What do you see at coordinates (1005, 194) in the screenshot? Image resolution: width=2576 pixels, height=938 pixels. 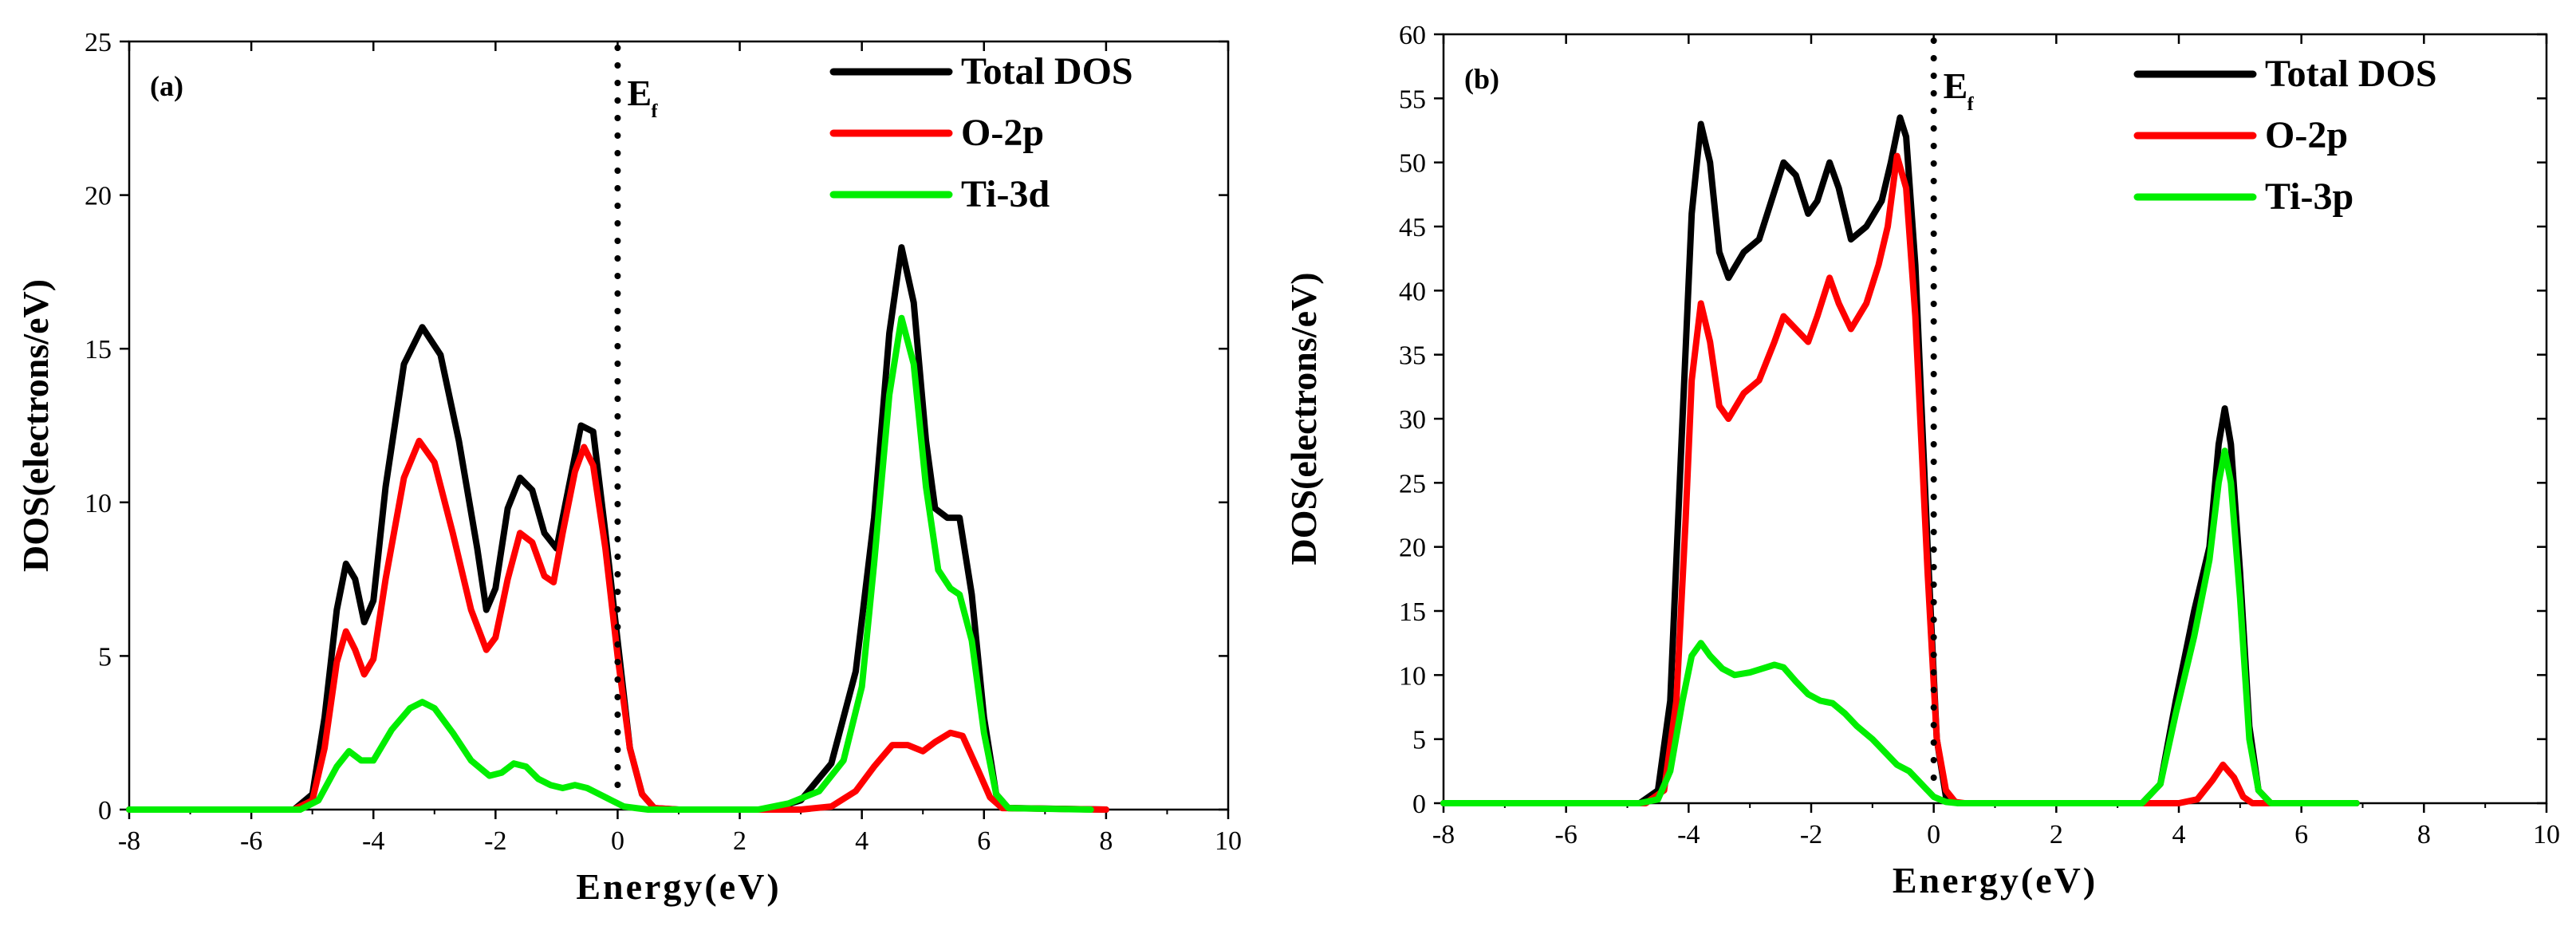 I see `legend-label: Ti-3d` at bounding box center [1005, 194].